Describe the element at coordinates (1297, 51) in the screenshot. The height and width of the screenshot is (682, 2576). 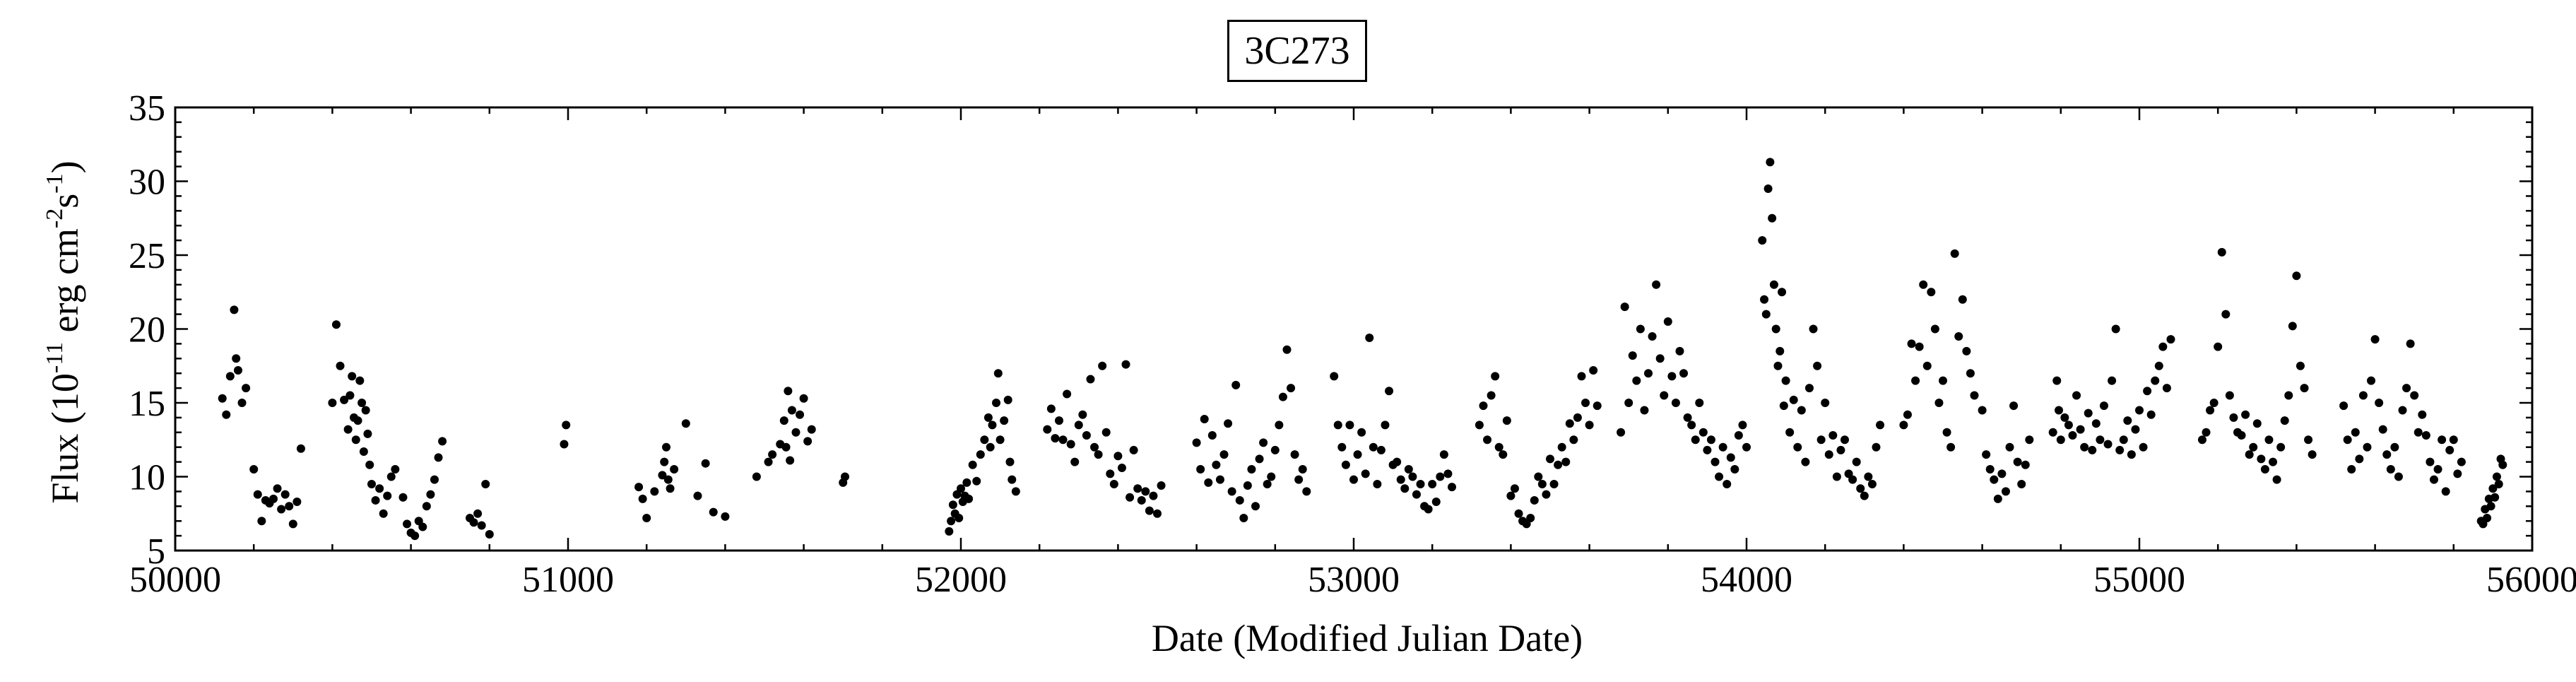
I see `chart-title: 3C273` at that location.